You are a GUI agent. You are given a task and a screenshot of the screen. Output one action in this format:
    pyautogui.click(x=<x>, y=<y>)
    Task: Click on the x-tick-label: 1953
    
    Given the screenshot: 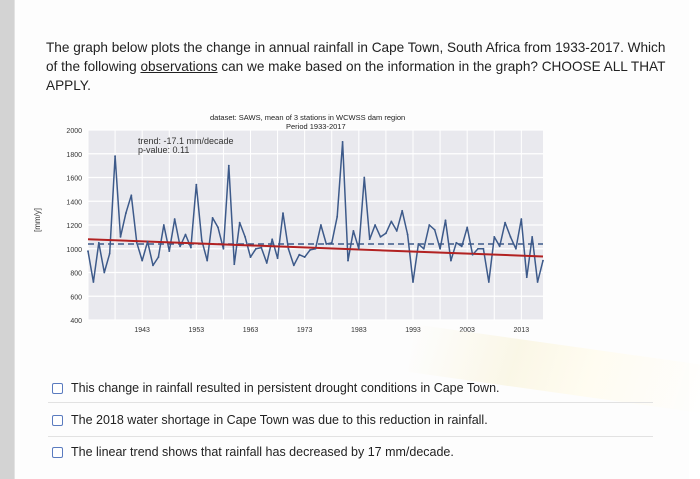 What is the action you would take?
    pyautogui.click(x=197, y=330)
    